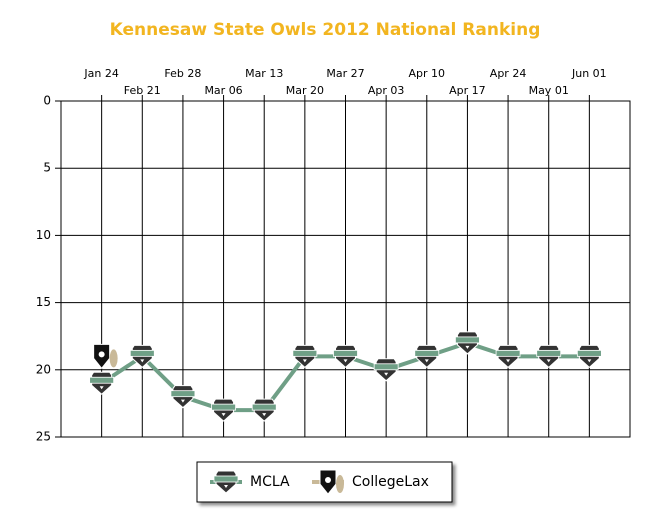  What do you see at coordinates (305, 90) in the screenshot?
I see `x-tick-label: Mar 20` at bounding box center [305, 90].